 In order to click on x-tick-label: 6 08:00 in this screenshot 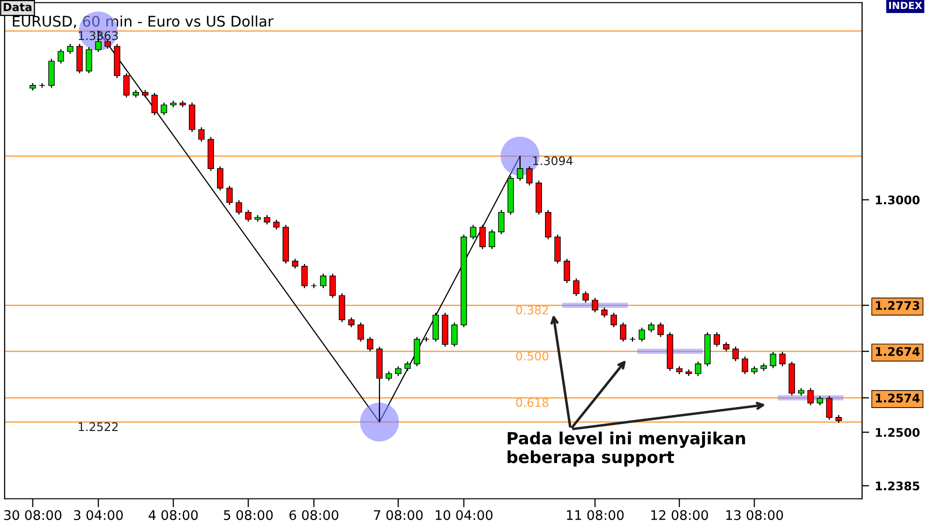, I will do `click(313, 515)`.